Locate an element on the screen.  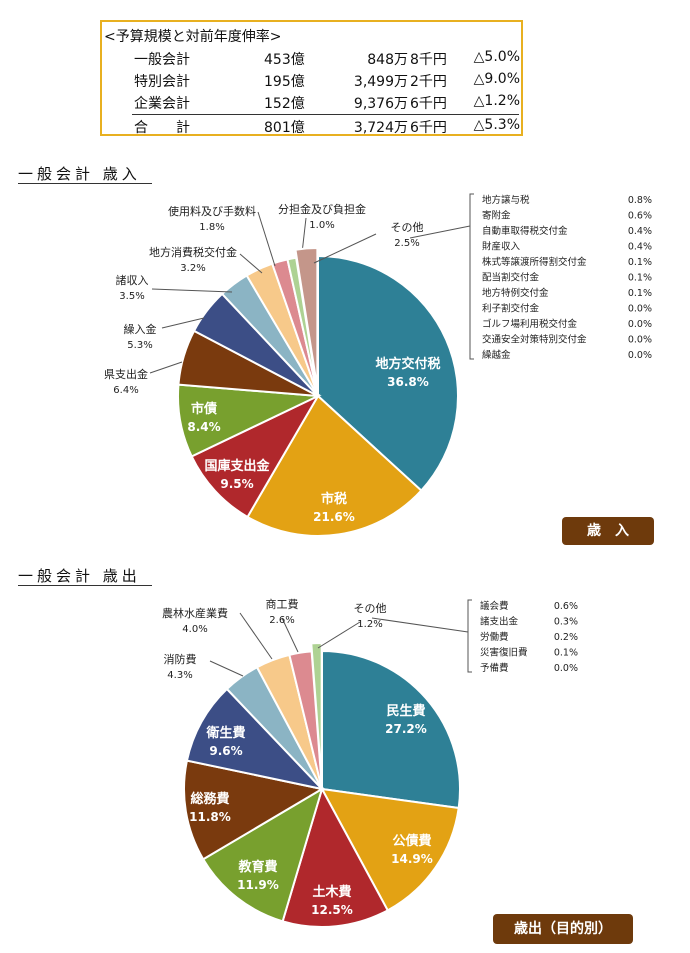
breakdown-label: 労働費 is located at coordinates (494, 637).